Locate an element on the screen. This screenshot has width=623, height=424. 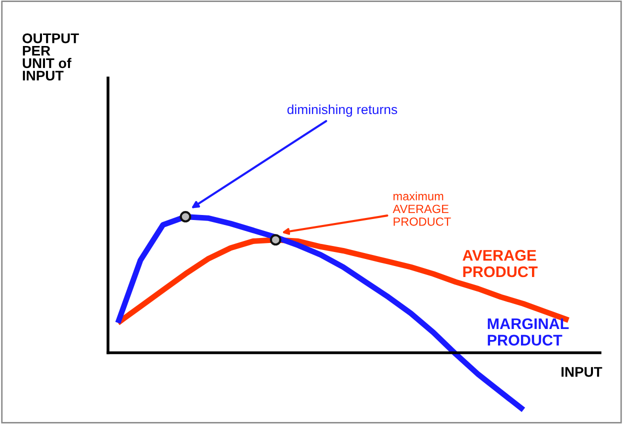
text: diminishing returns is located at coordinates (342, 110).